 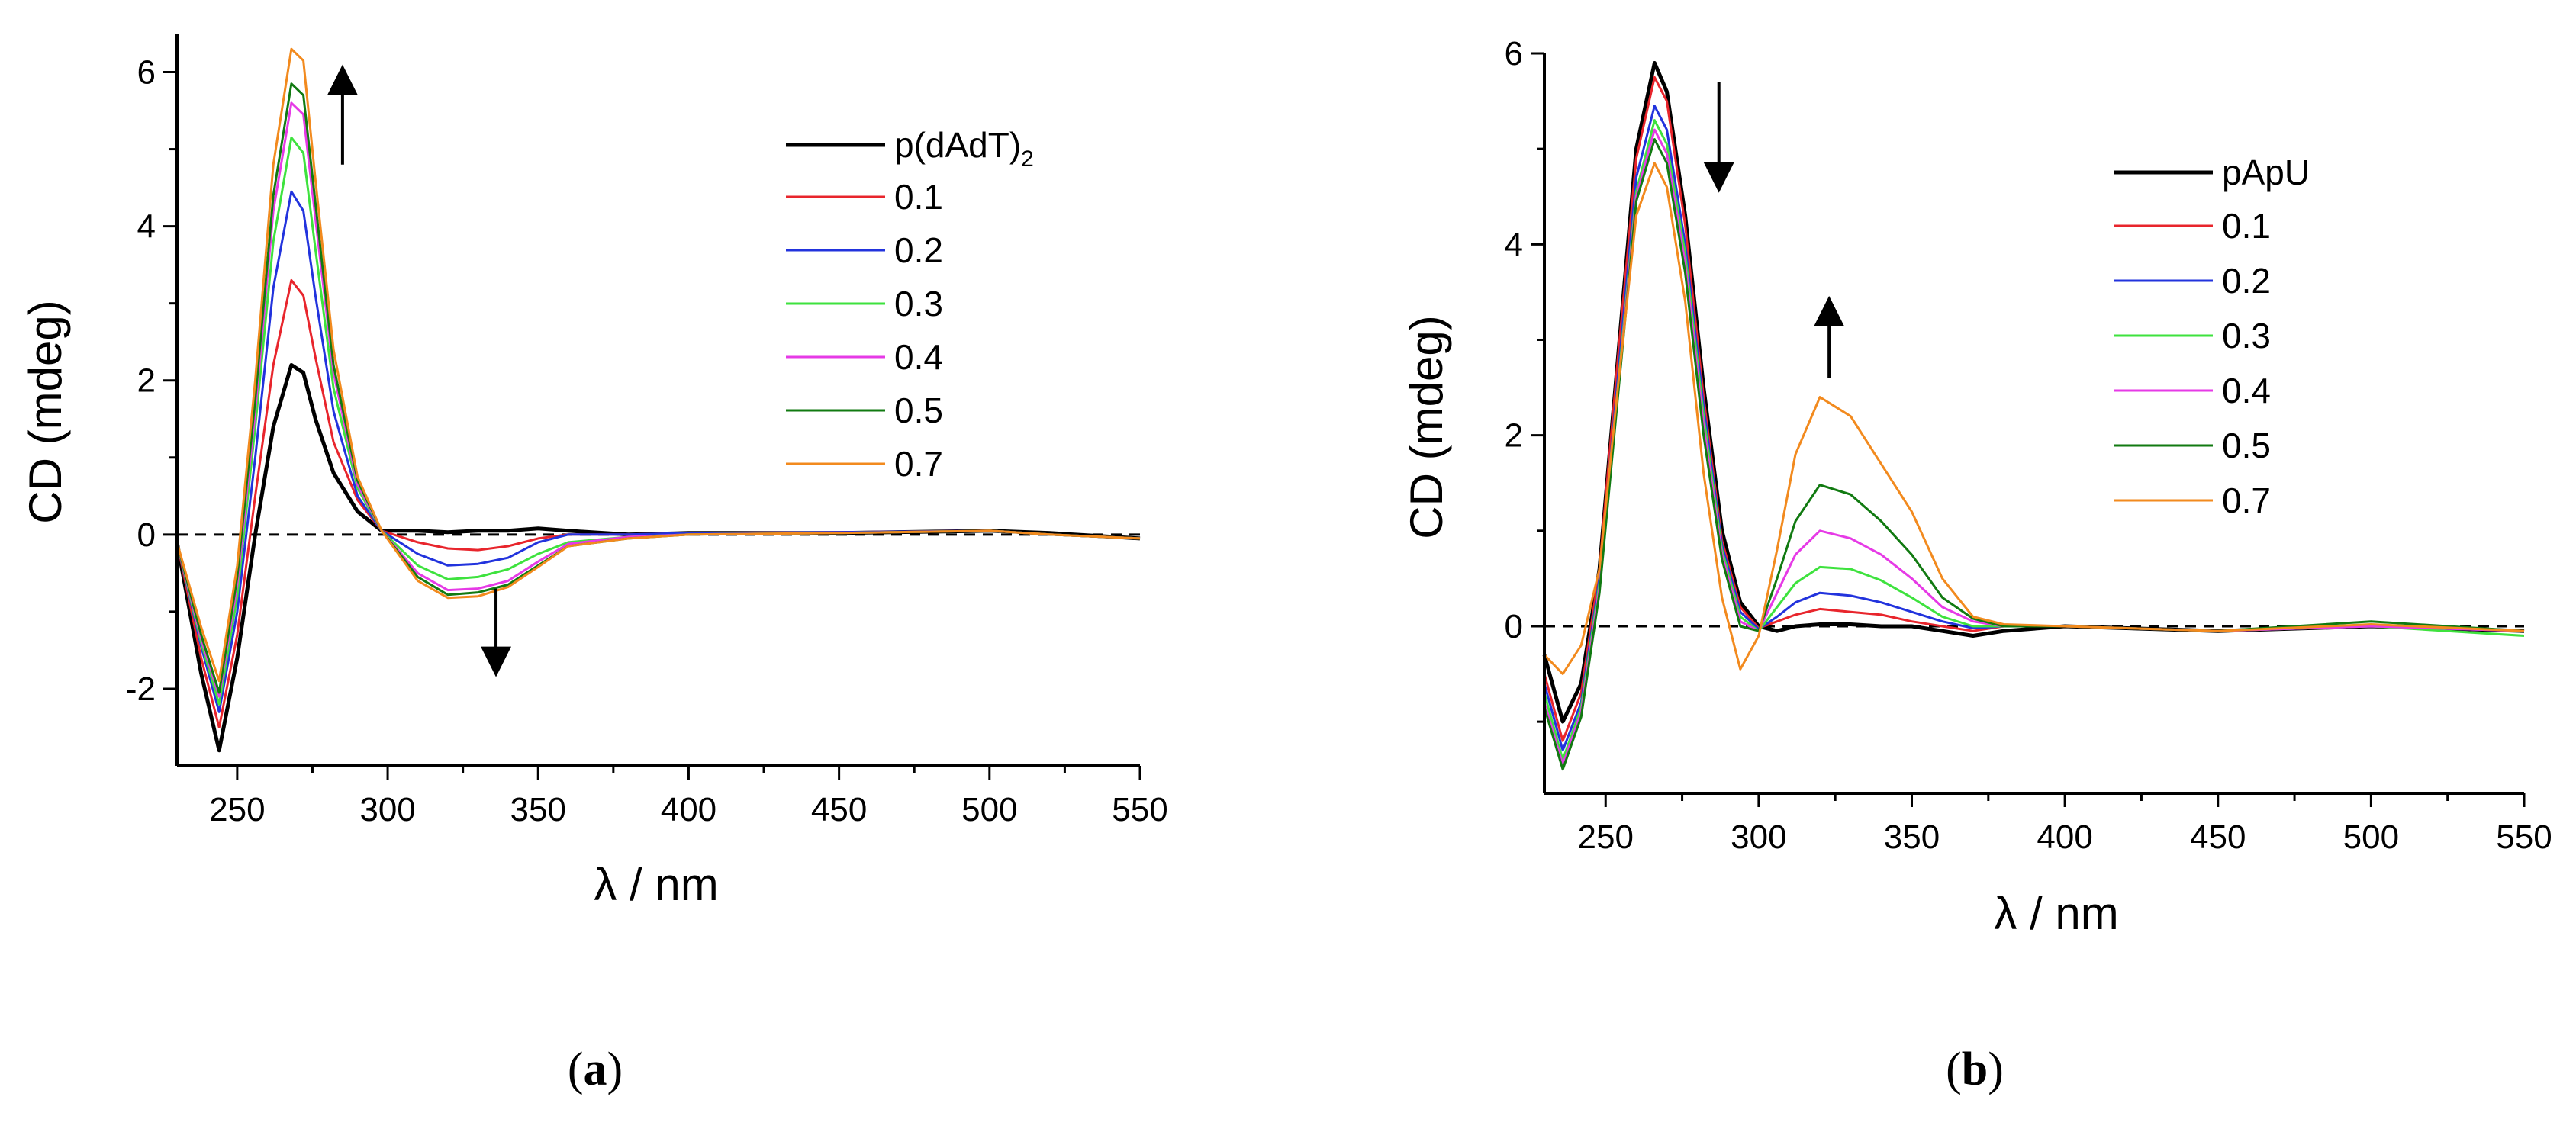 What do you see at coordinates (2266, 172) in the screenshot?
I see `legend-label-b-0: pApU` at bounding box center [2266, 172].